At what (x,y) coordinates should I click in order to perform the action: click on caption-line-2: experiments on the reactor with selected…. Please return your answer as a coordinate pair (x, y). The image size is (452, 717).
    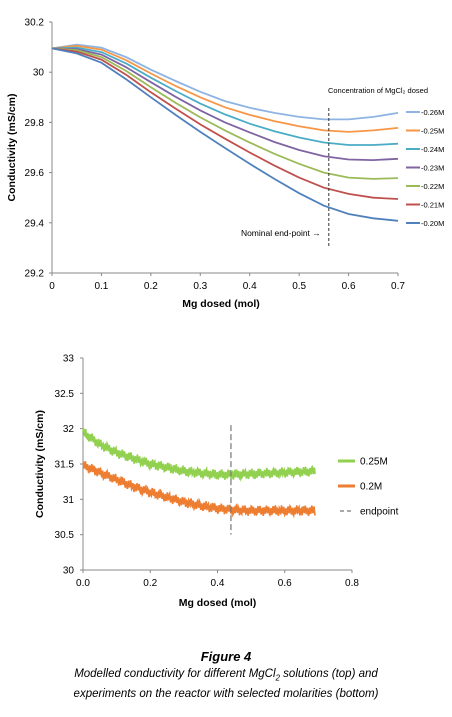
    Looking at the image, I should click on (226, 694).